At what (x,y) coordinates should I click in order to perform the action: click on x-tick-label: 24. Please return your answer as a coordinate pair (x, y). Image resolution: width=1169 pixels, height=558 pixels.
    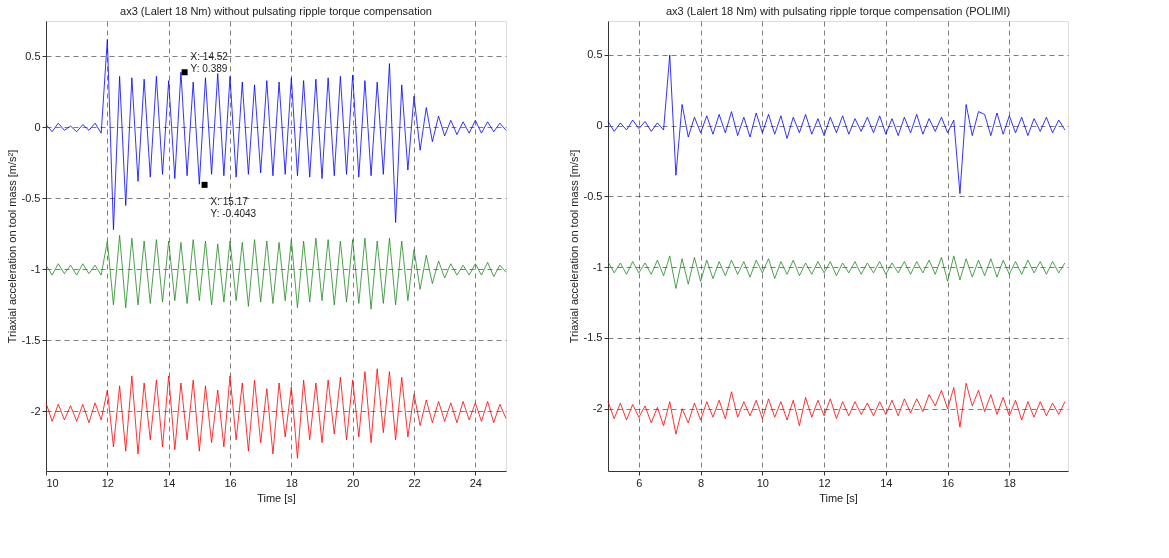
    Looking at the image, I should click on (475, 482).